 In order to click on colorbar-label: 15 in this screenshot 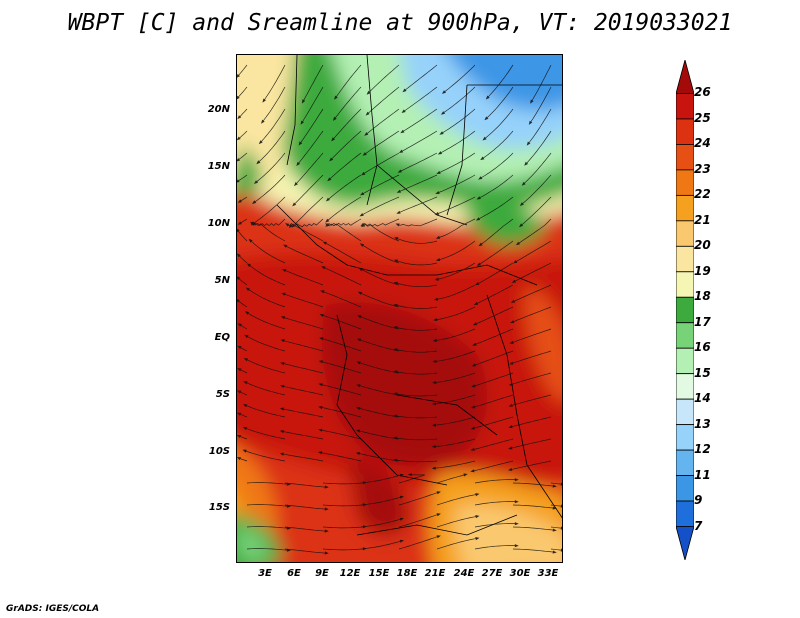, I will do `click(702, 372)`.